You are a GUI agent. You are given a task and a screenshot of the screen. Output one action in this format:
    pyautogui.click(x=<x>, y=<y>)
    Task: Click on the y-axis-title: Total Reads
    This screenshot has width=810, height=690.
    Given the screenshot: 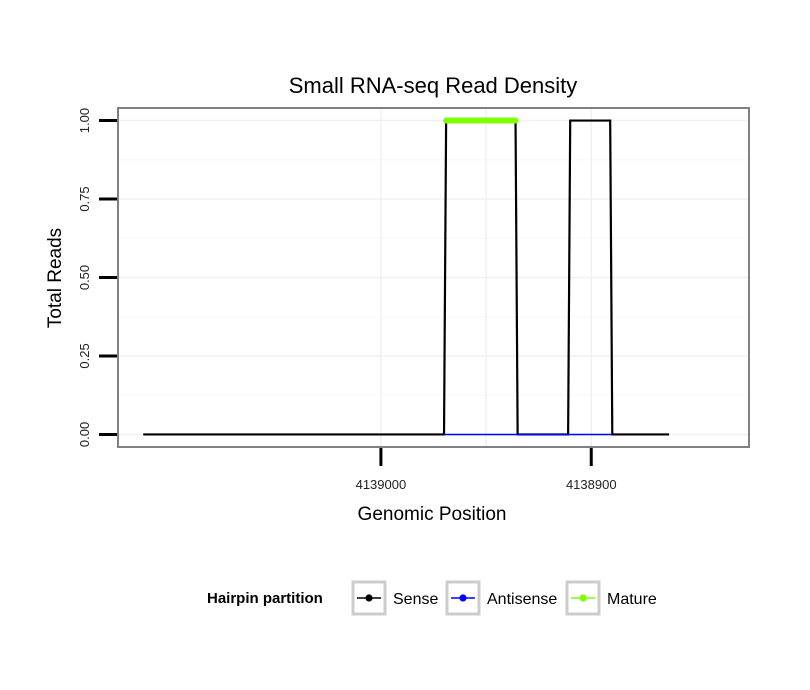 What is the action you would take?
    pyautogui.click(x=55, y=278)
    